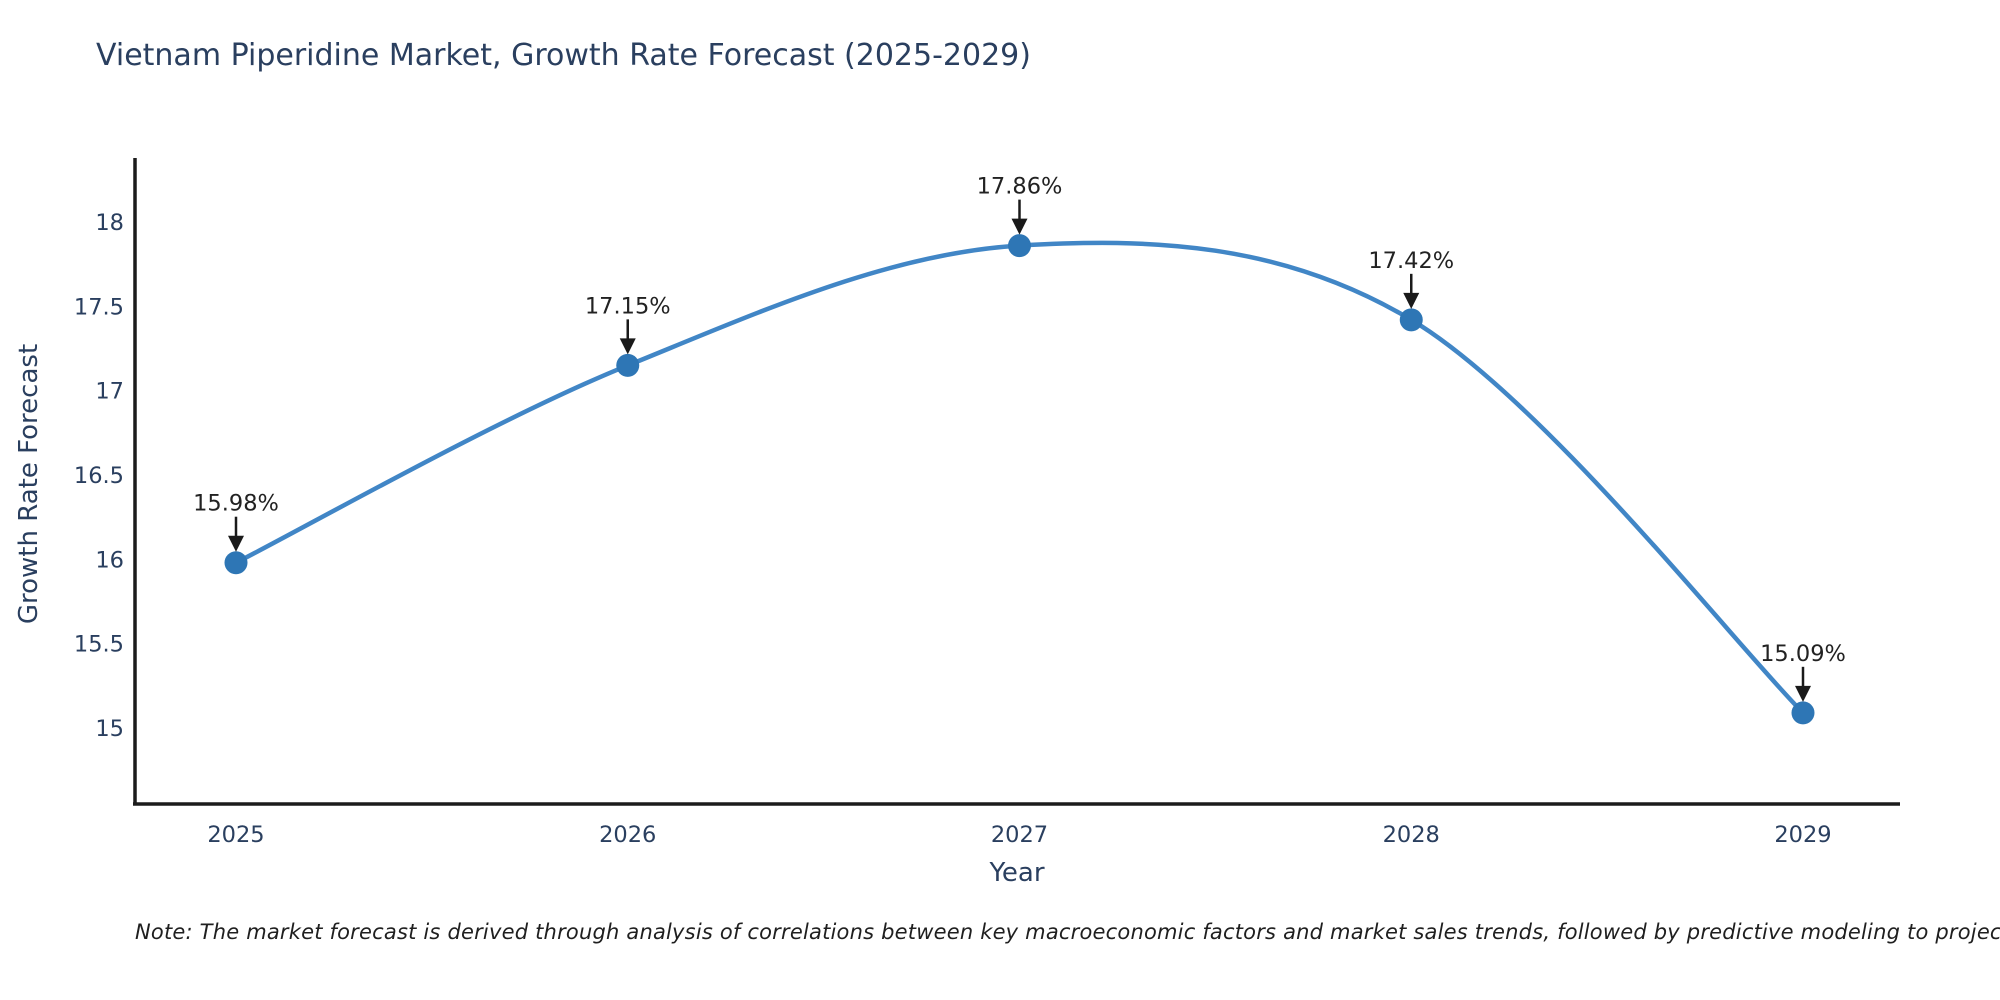 This screenshot has height=1000, width=2000. What do you see at coordinates (235, 835) in the screenshot?
I see `x-tick-label: 2025` at bounding box center [235, 835].